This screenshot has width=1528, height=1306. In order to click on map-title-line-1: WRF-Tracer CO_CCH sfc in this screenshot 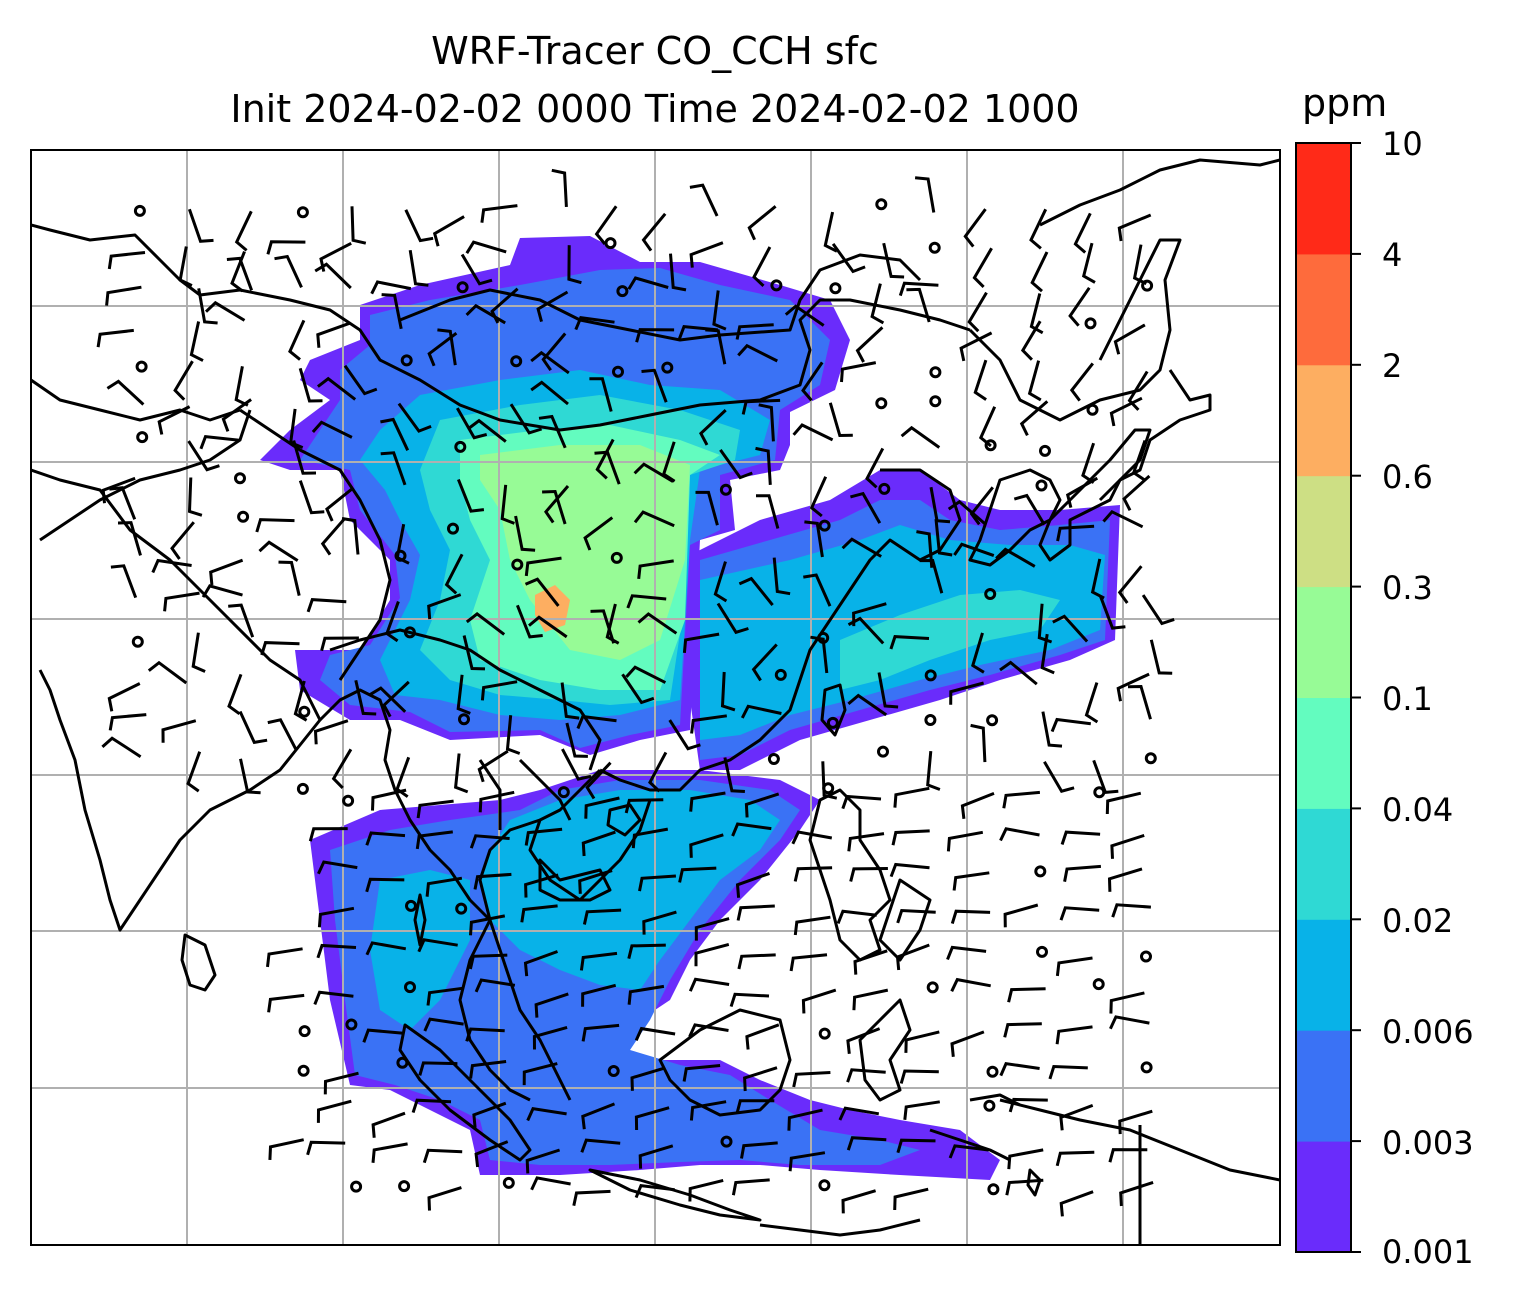, I will do `click(655, 51)`.